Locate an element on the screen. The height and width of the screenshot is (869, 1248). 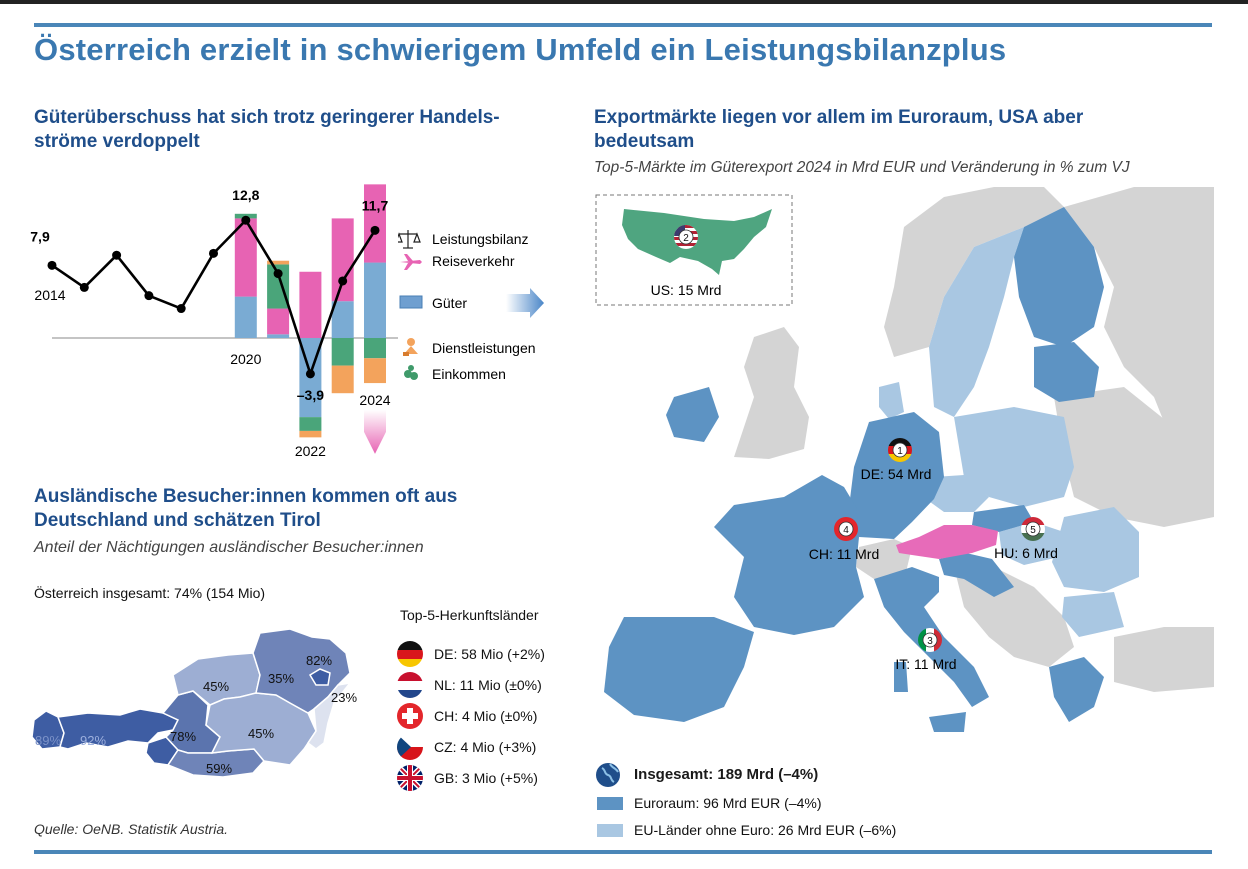
country-czechia is located at coordinates (957, 493).